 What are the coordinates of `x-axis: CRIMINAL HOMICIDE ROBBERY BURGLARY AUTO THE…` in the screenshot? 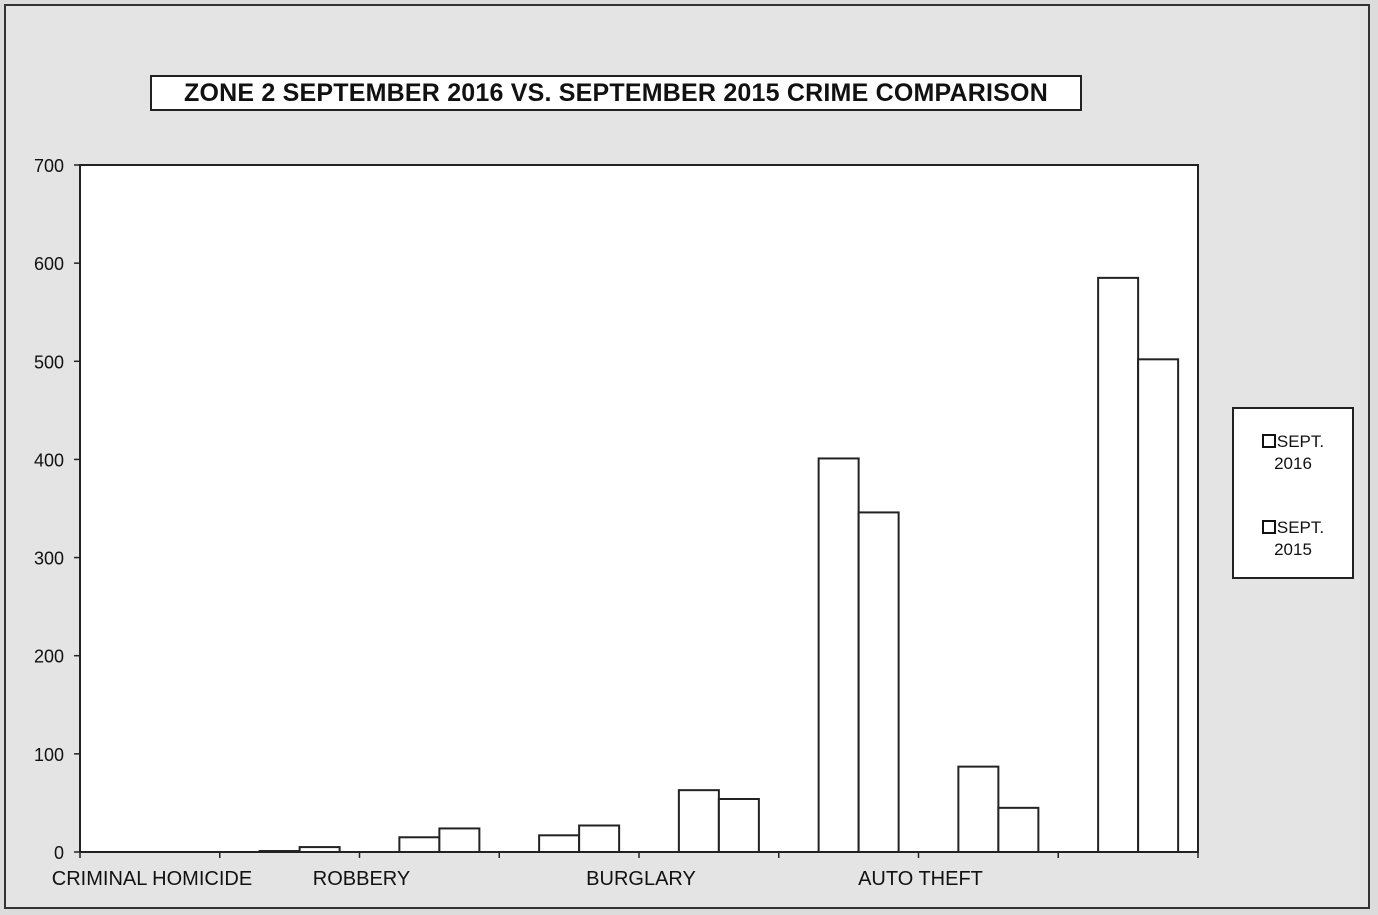 It's located at (625, 871).